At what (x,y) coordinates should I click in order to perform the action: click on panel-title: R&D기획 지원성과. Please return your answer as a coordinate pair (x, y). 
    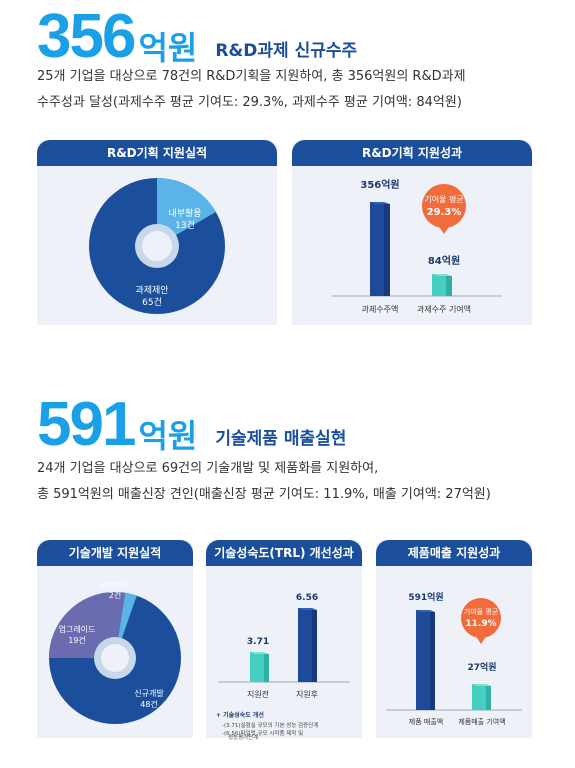
    Looking at the image, I should click on (412, 153).